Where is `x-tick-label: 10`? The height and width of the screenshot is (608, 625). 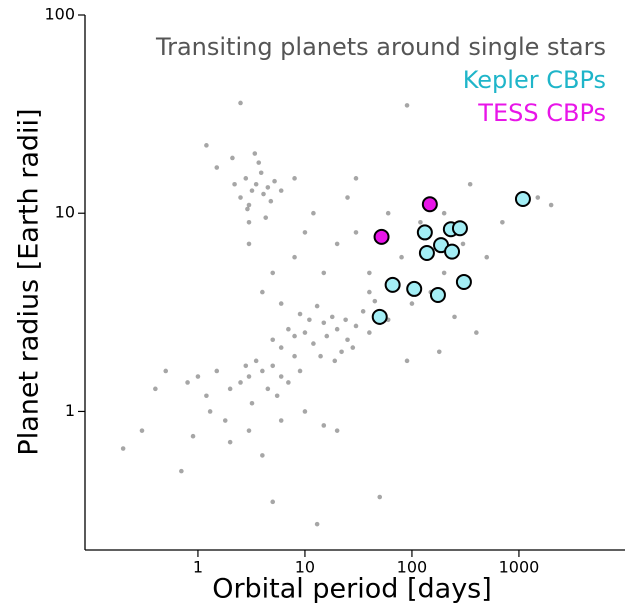
x-tick-label: 10 is located at coordinates (305, 567).